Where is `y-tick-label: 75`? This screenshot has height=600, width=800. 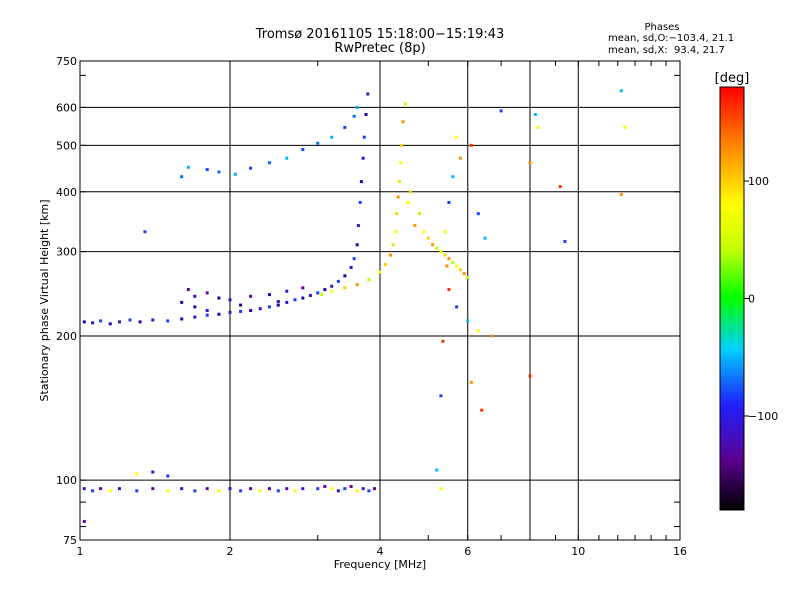
y-tick-label: 75 is located at coordinates (70, 540).